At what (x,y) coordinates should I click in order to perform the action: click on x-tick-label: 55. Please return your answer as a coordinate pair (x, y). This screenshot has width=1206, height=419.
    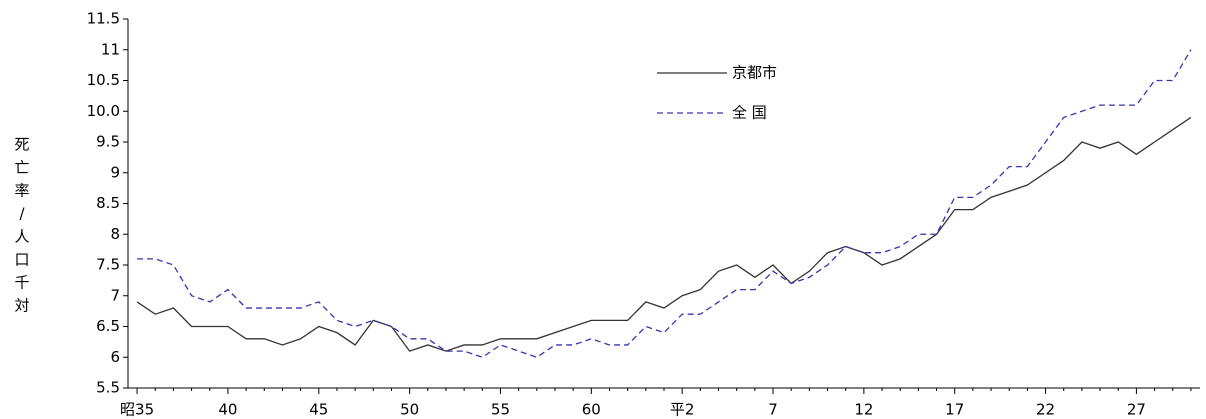
    Looking at the image, I should click on (500, 410).